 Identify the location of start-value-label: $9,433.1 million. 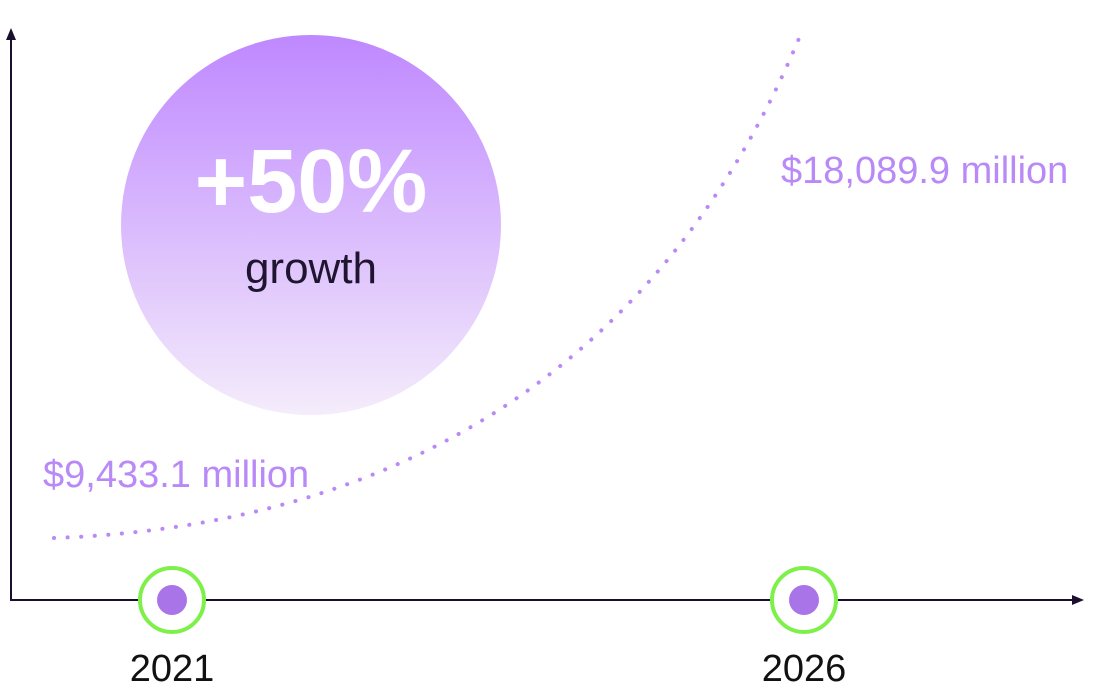
(176, 475).